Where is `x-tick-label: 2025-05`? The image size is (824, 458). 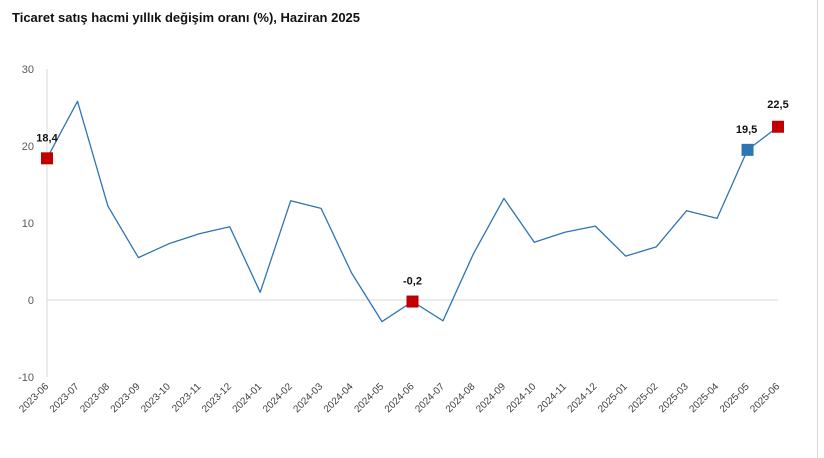 x-tick-label: 2025-05 is located at coordinates (735, 398).